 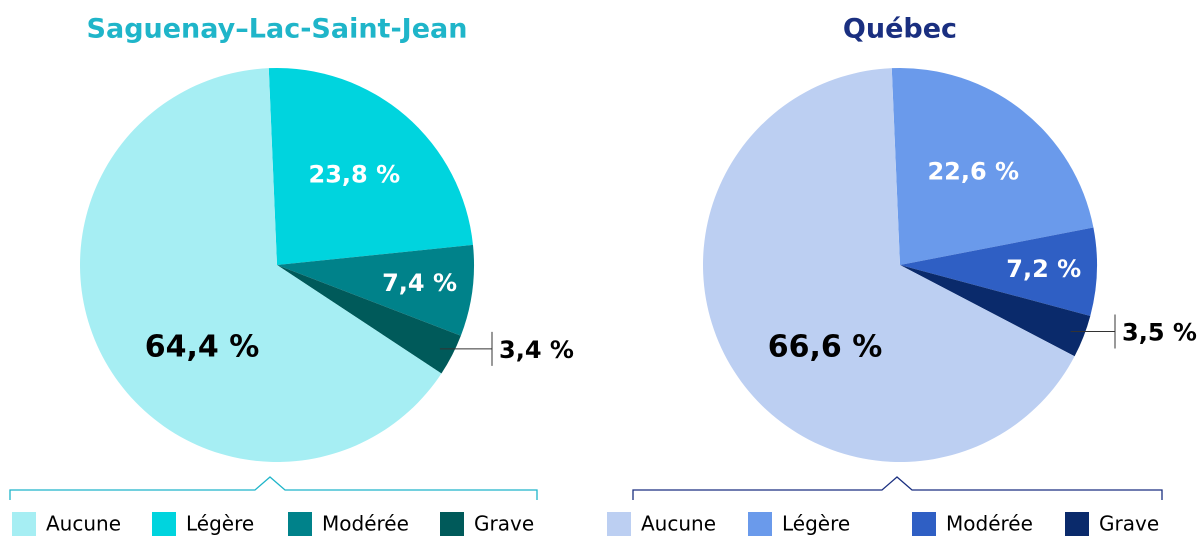 I want to click on data-label: 3,5 %, so click(x=1159, y=333).